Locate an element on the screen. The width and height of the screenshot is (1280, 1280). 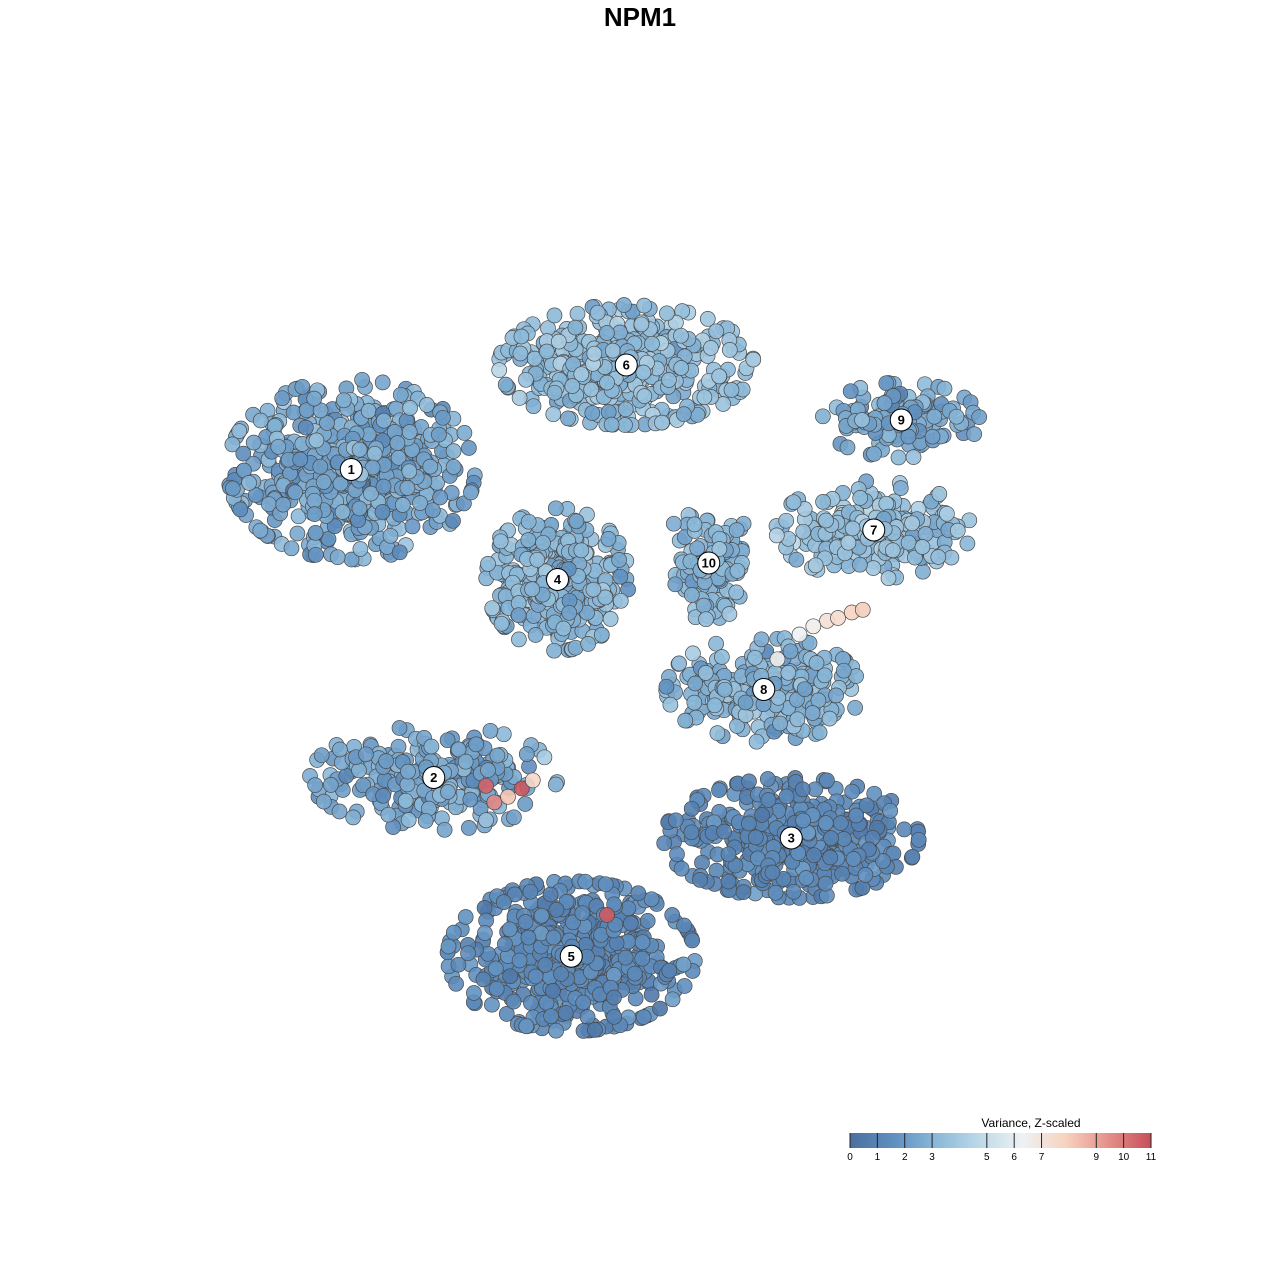
legend-ticks: 0 1 2 3 5 6 7 9 10 11 is located at coordinates (1002, 1148).